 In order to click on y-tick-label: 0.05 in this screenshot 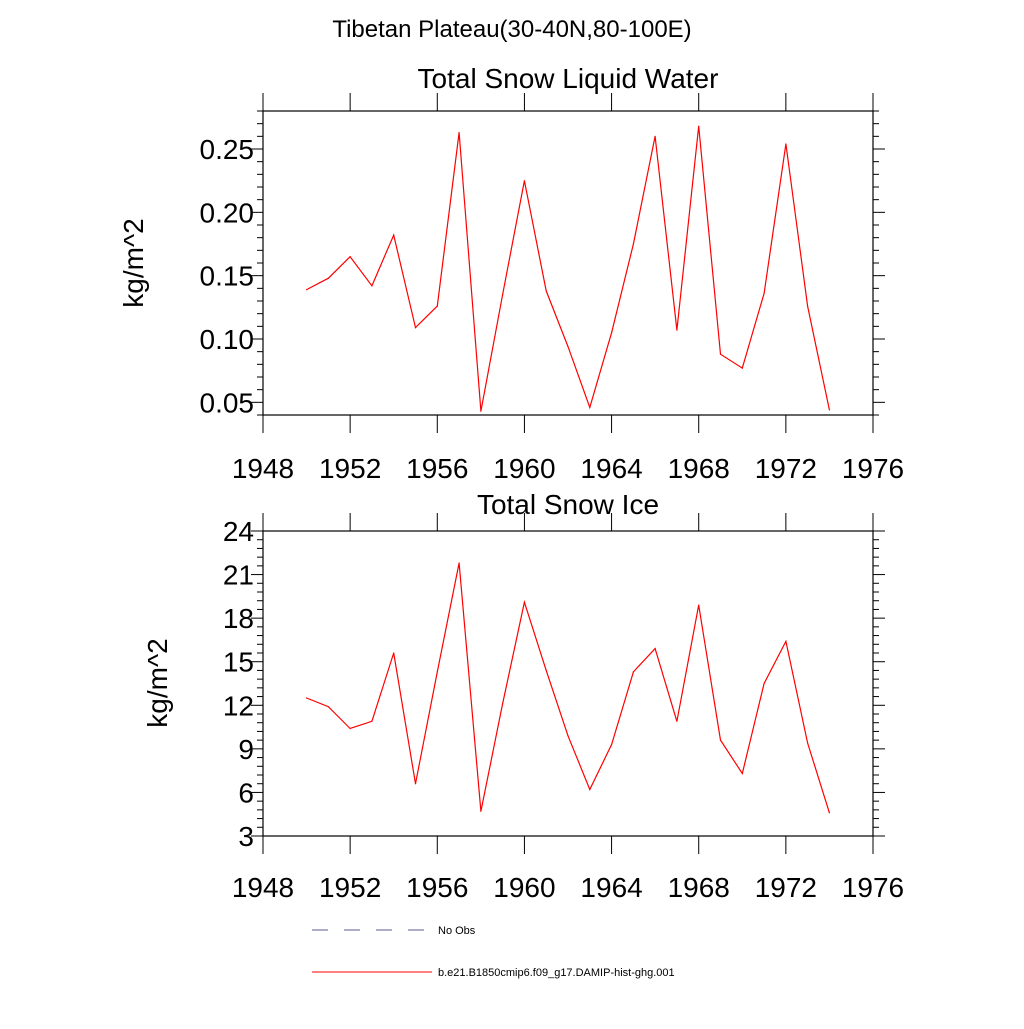, I will do `click(227, 402)`.